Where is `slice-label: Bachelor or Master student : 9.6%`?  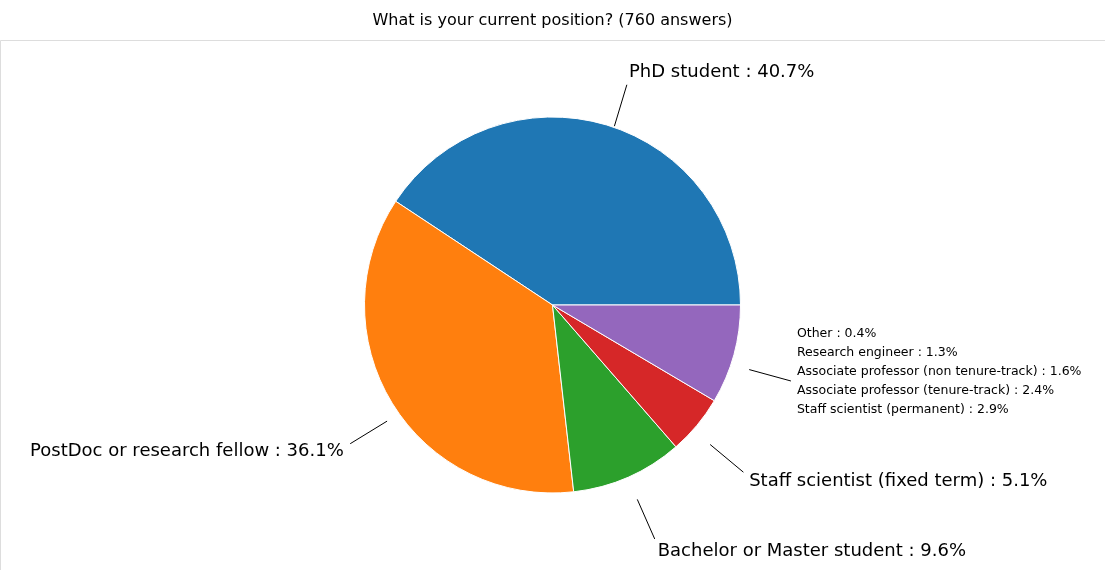 slice-label: Bachelor or Master student : 9.6% is located at coordinates (812, 550).